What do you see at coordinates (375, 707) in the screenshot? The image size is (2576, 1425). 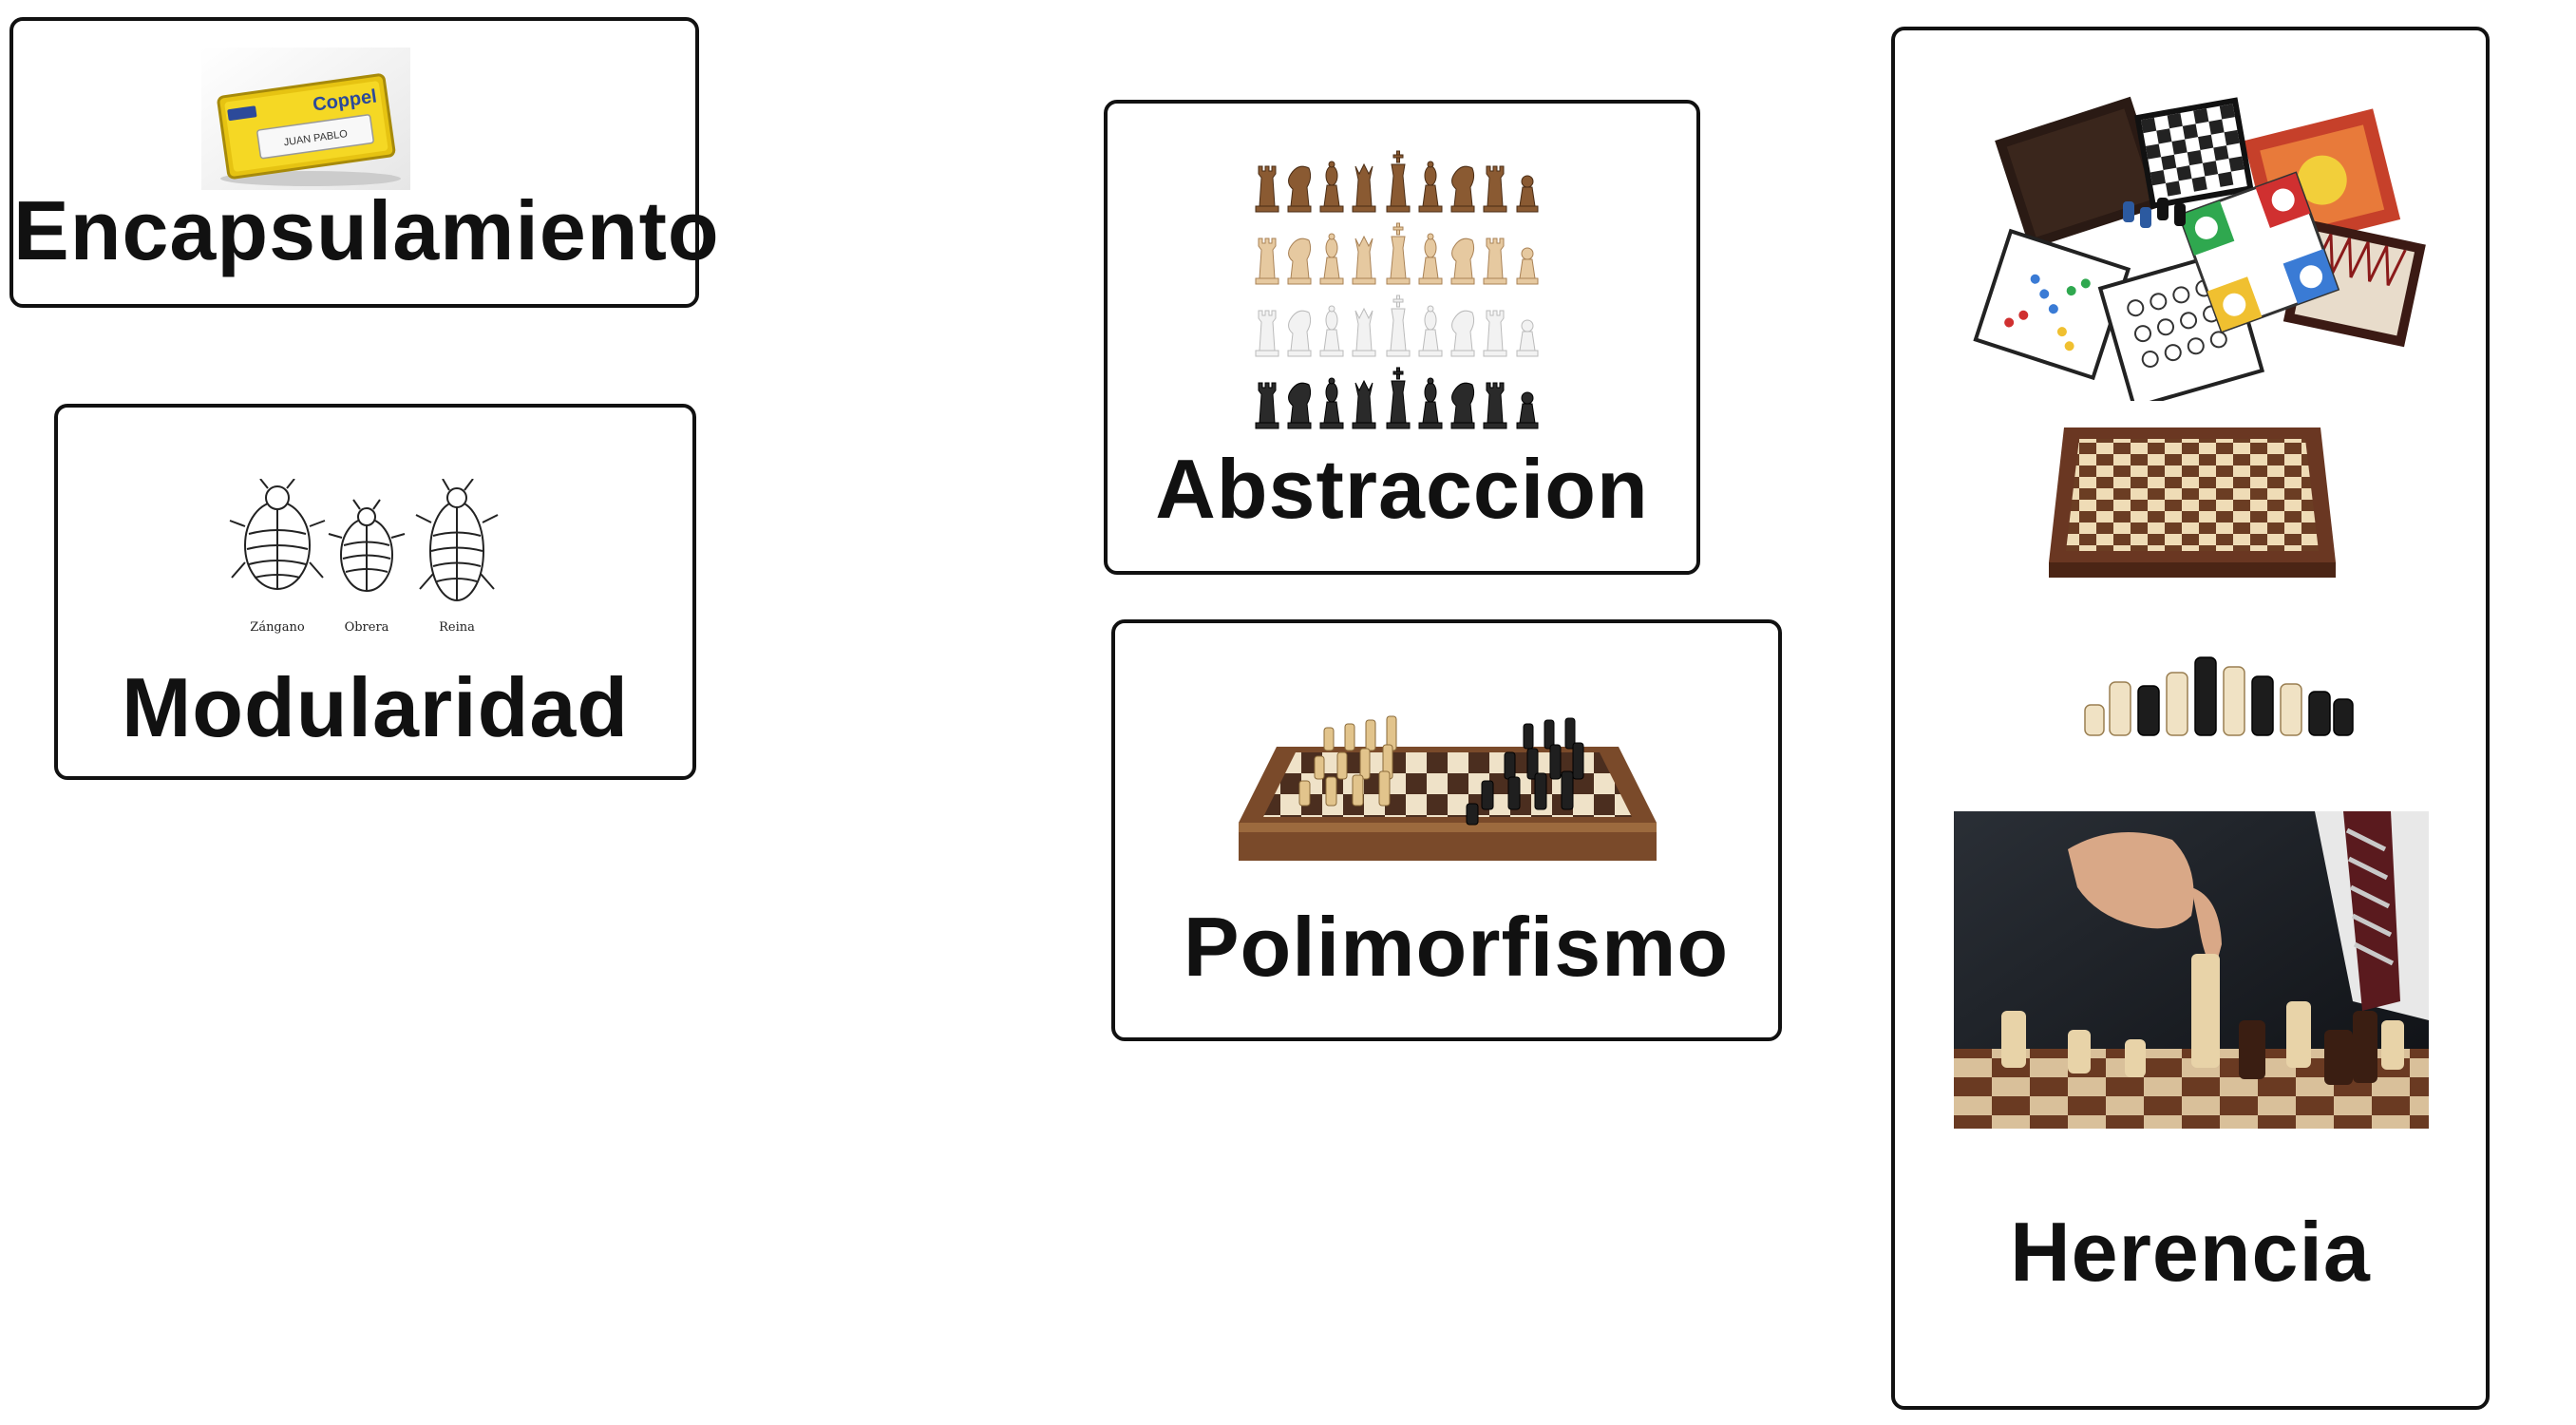 I see `modularidad-title: Modularidad` at bounding box center [375, 707].